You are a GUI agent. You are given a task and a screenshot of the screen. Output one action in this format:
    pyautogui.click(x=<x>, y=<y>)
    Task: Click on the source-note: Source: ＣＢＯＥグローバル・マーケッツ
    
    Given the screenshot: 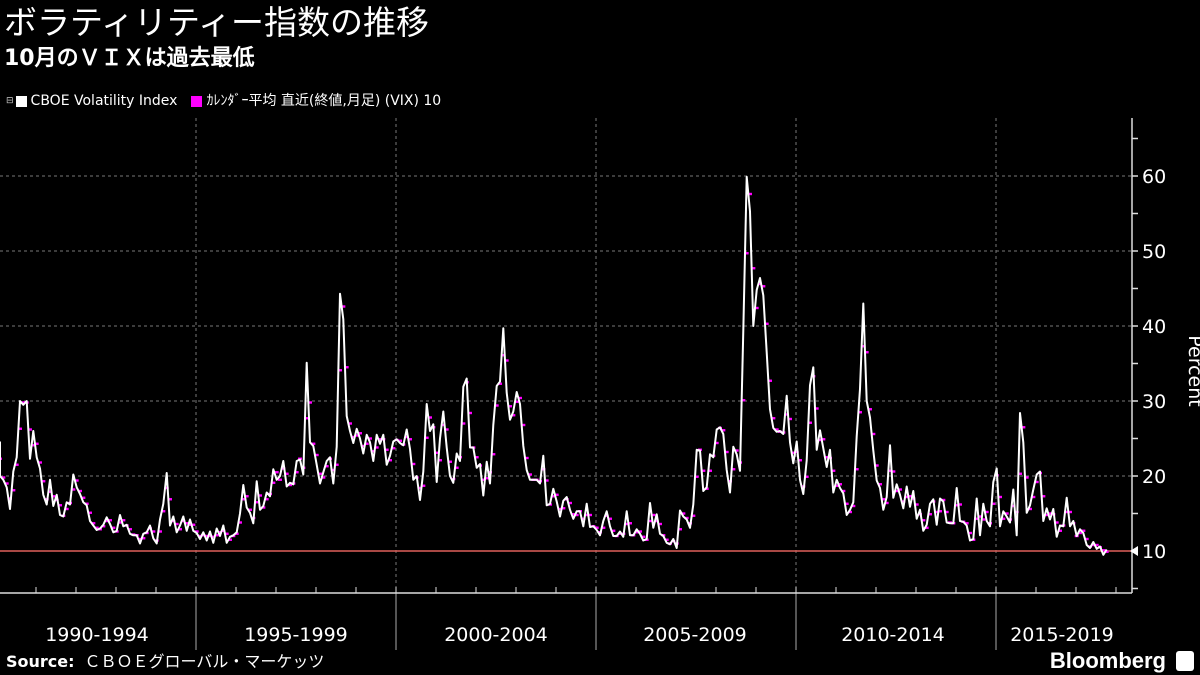 What is the action you would take?
    pyautogui.click(x=165, y=662)
    